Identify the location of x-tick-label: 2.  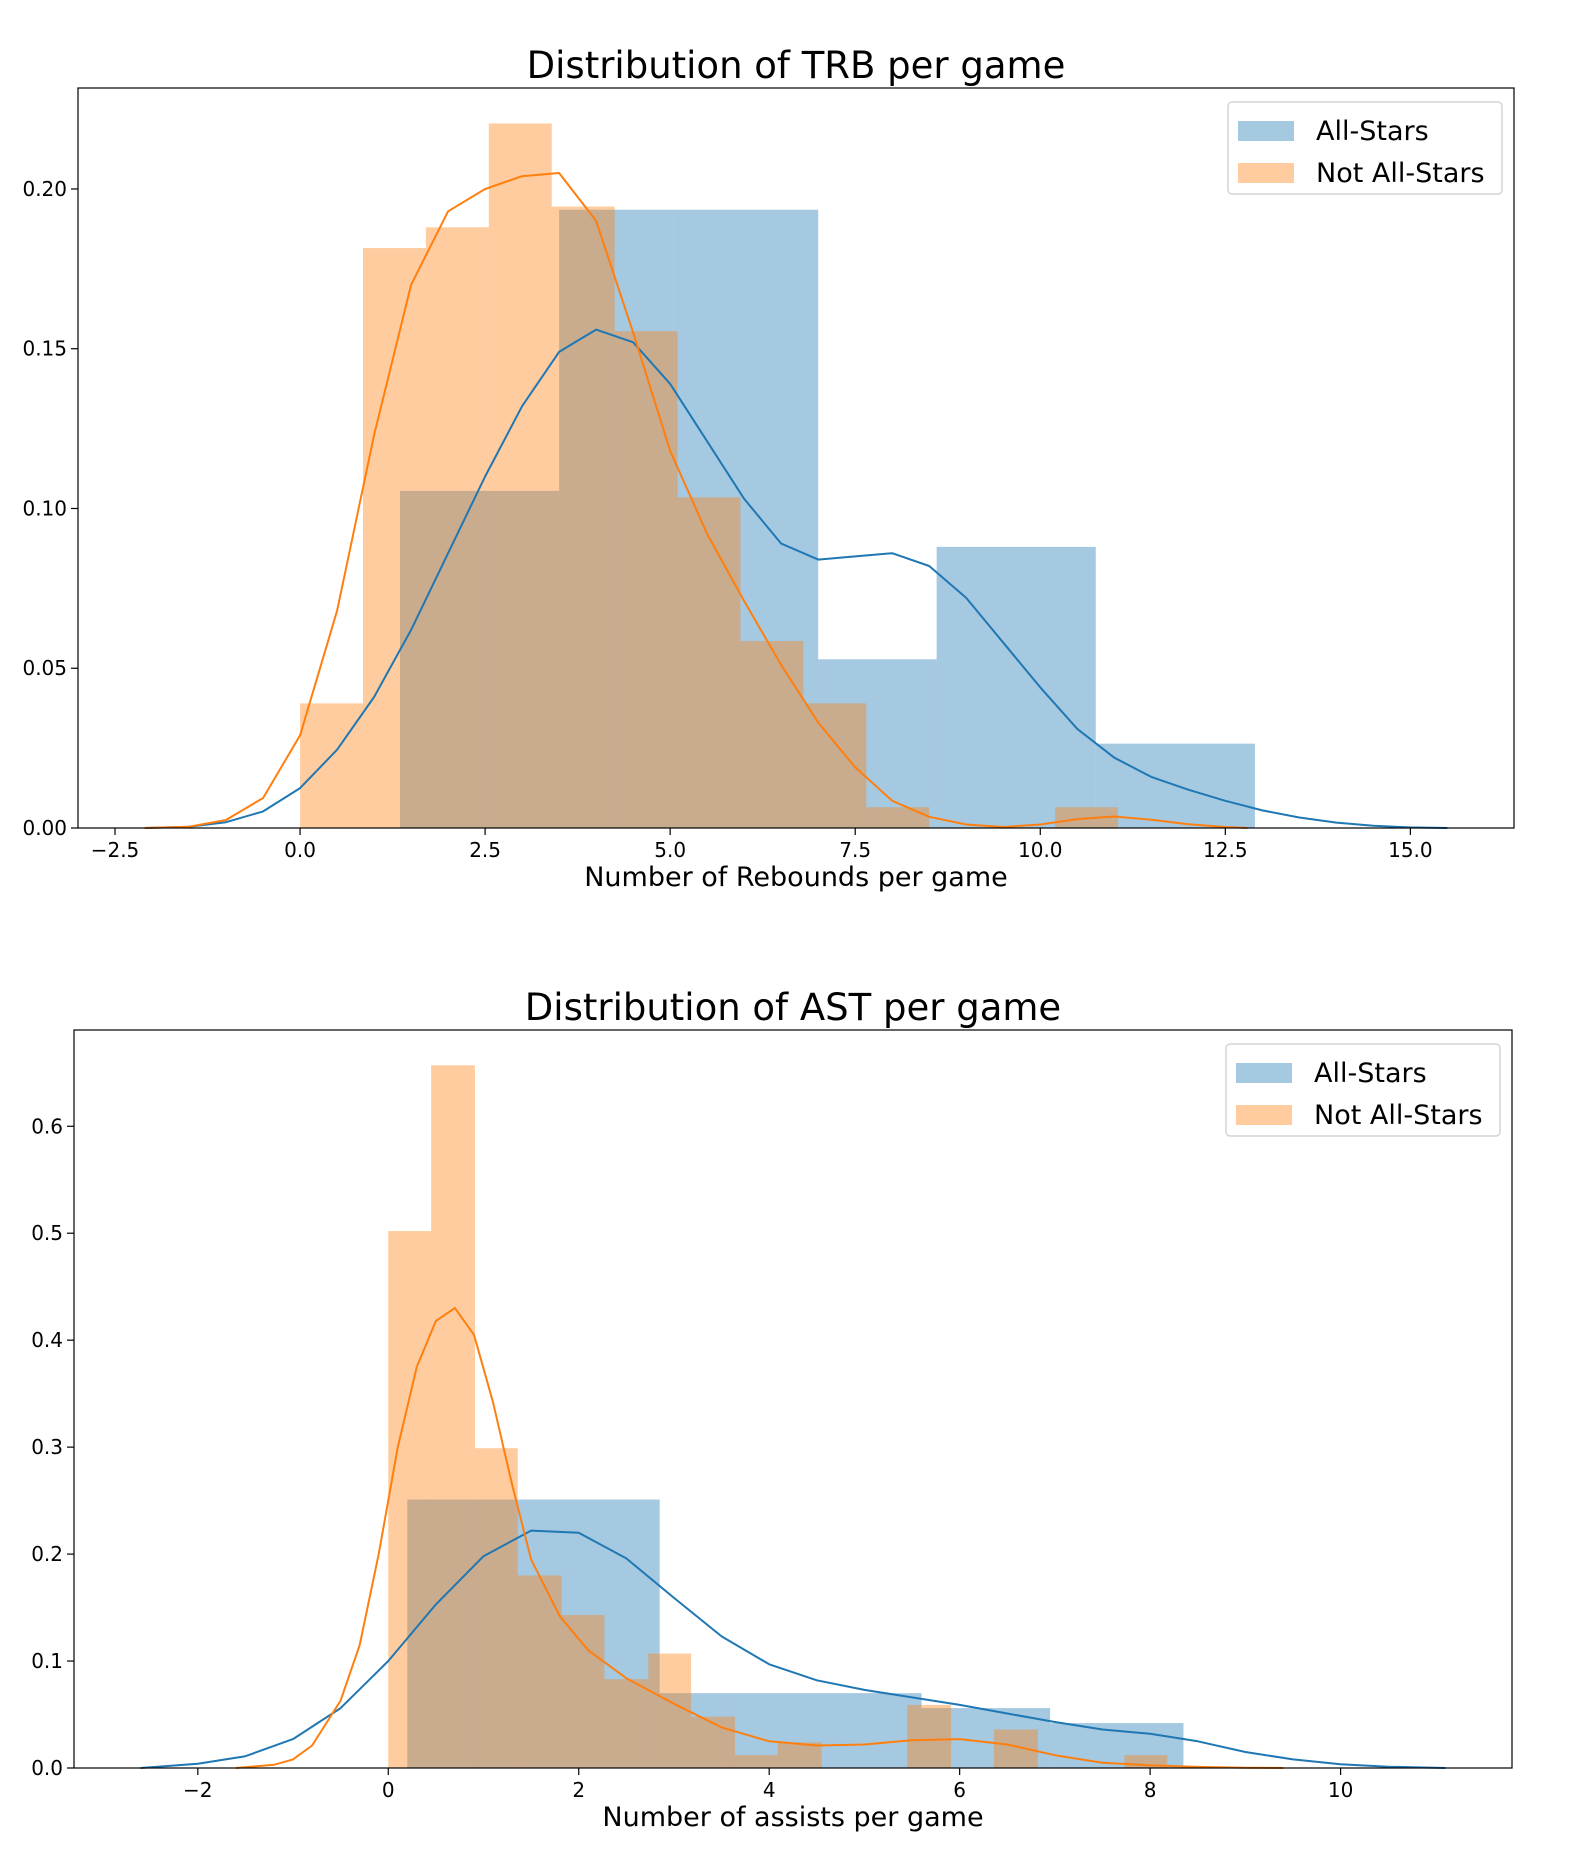
(578, 1790).